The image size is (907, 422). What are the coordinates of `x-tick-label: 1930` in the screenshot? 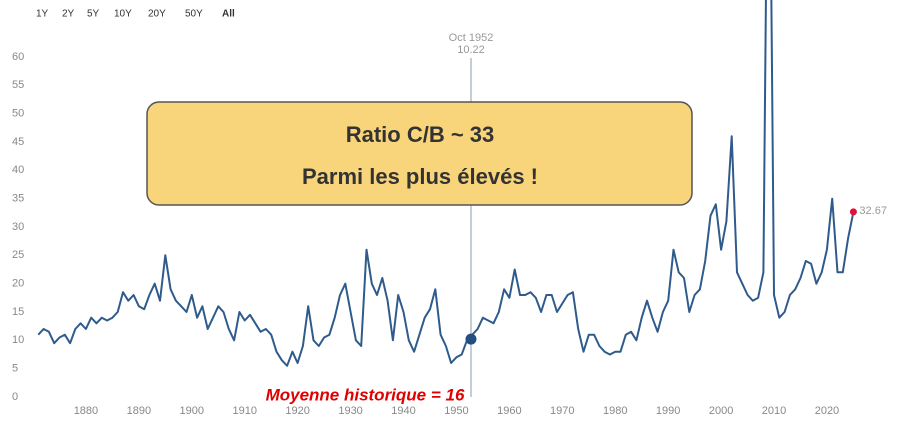 It's located at (350, 411).